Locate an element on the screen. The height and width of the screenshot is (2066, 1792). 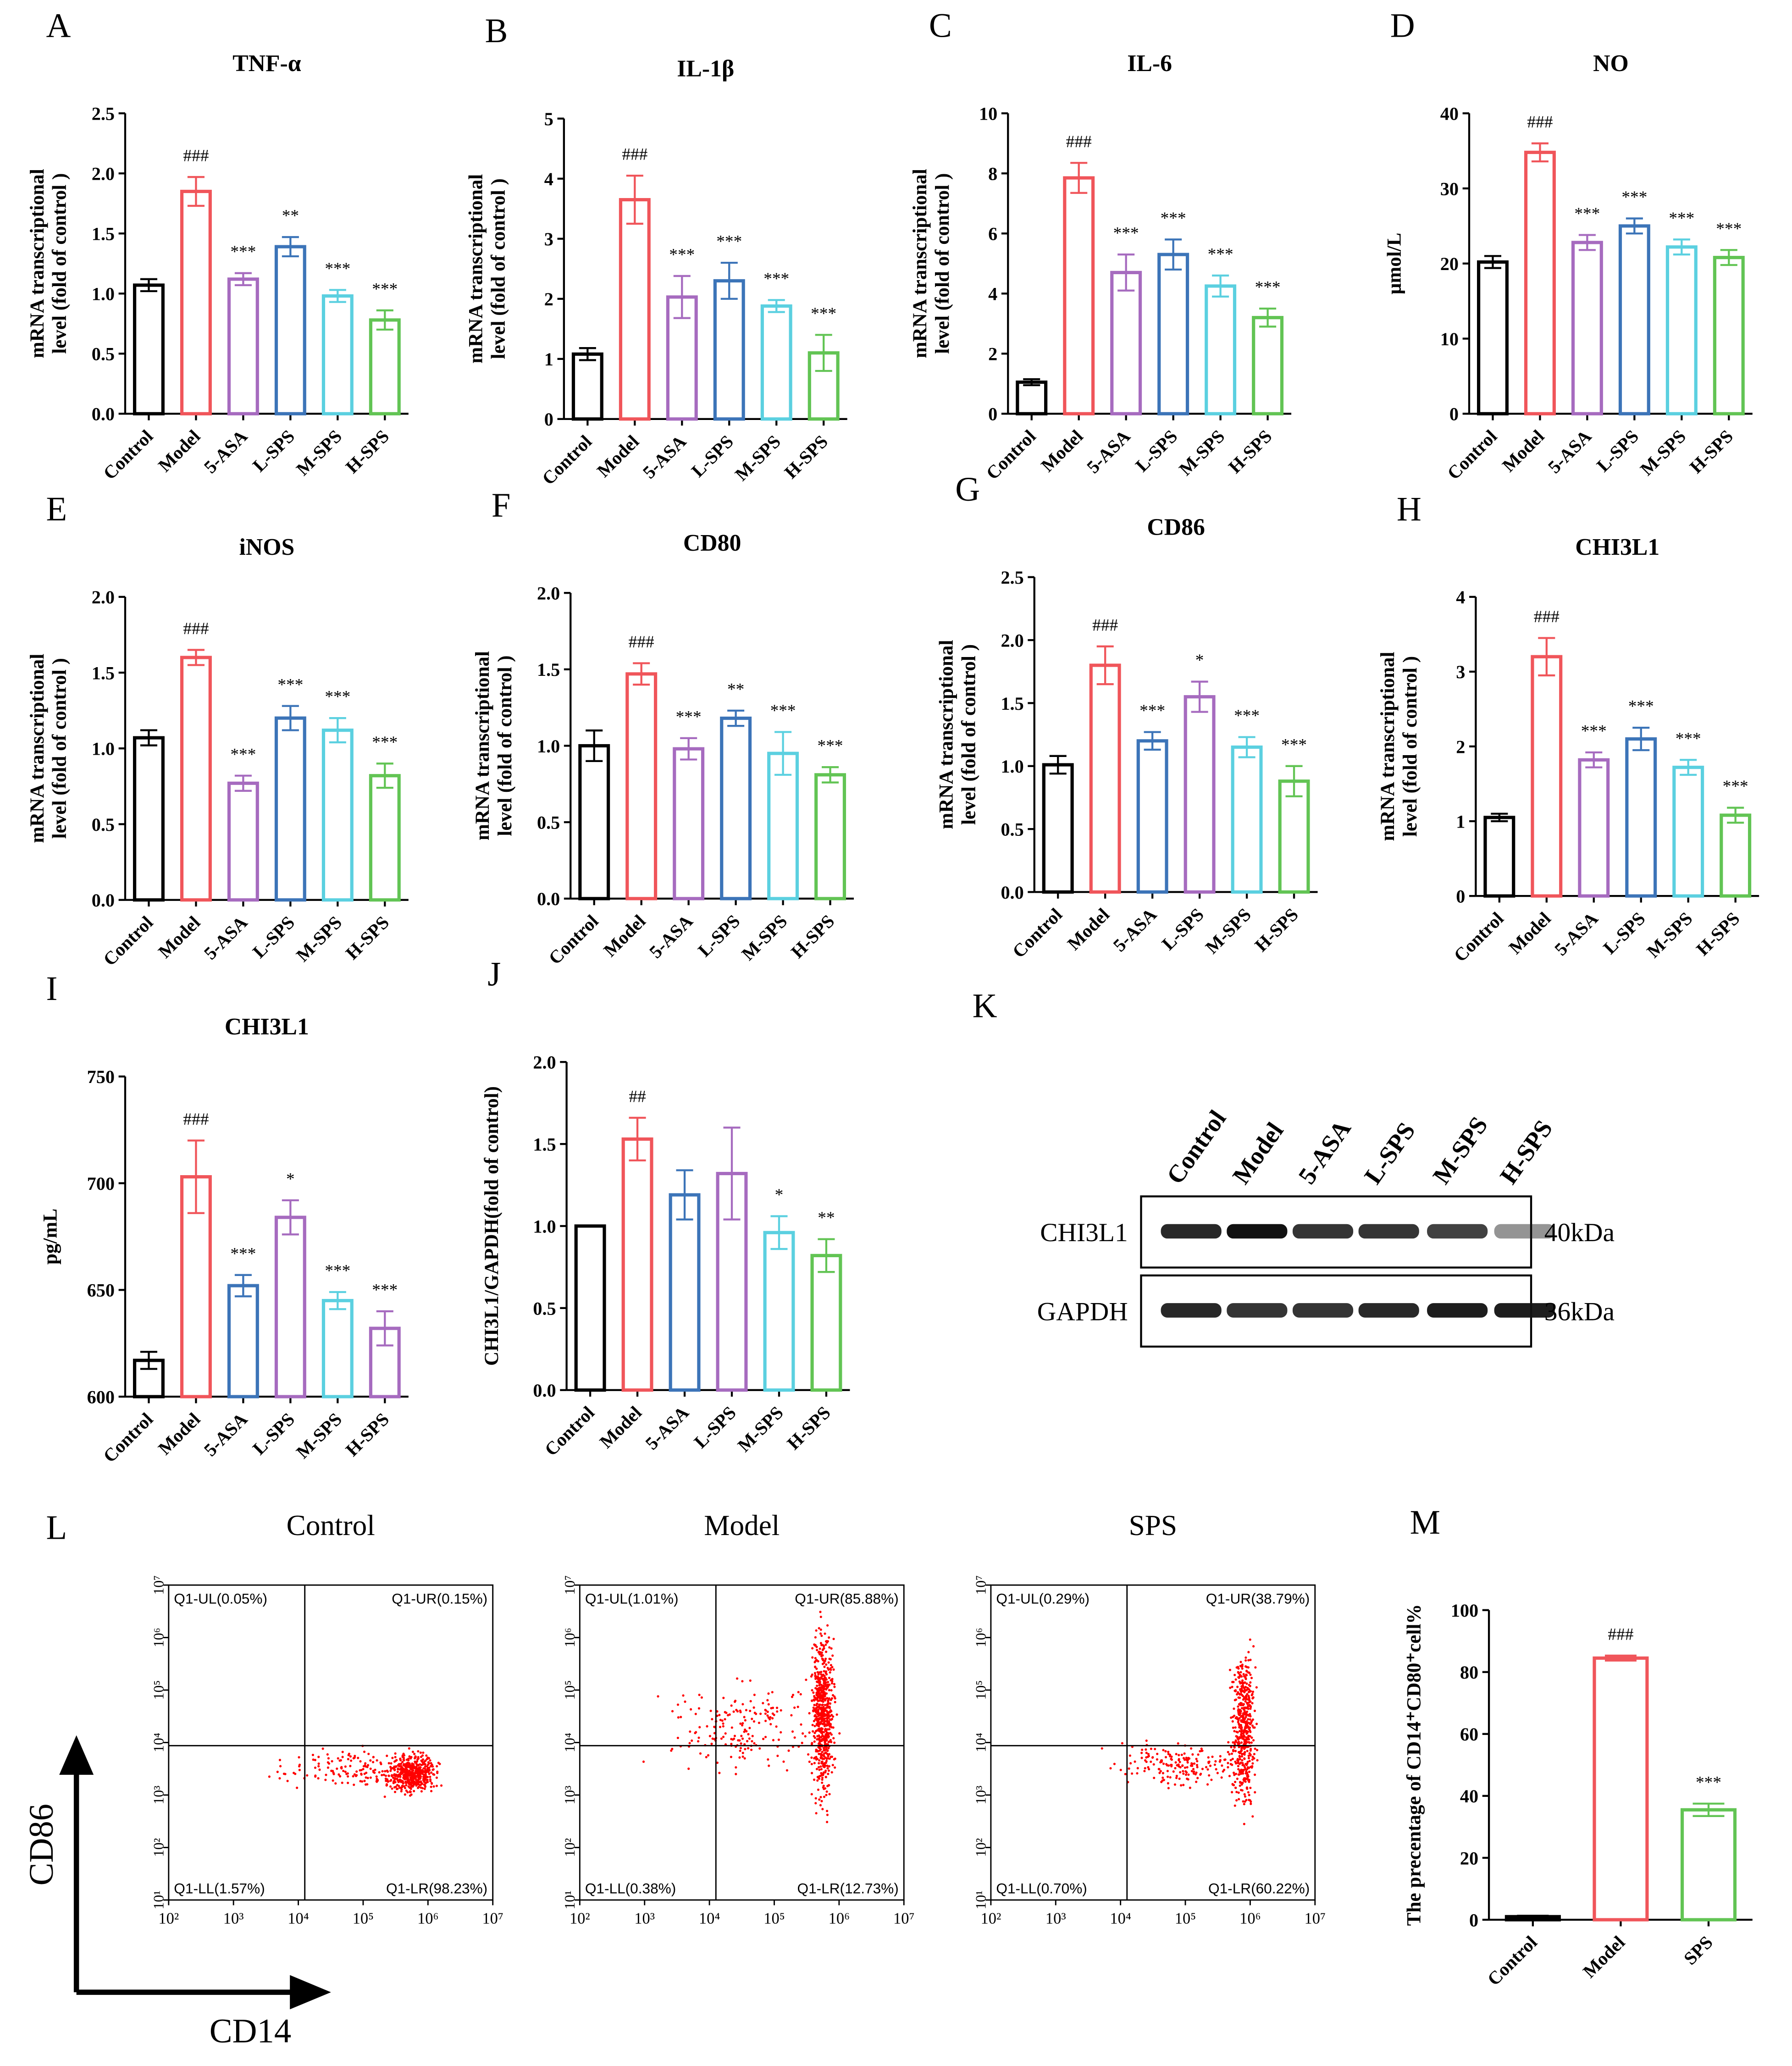
y-tick-label: 0 is located at coordinates (1461, 896).